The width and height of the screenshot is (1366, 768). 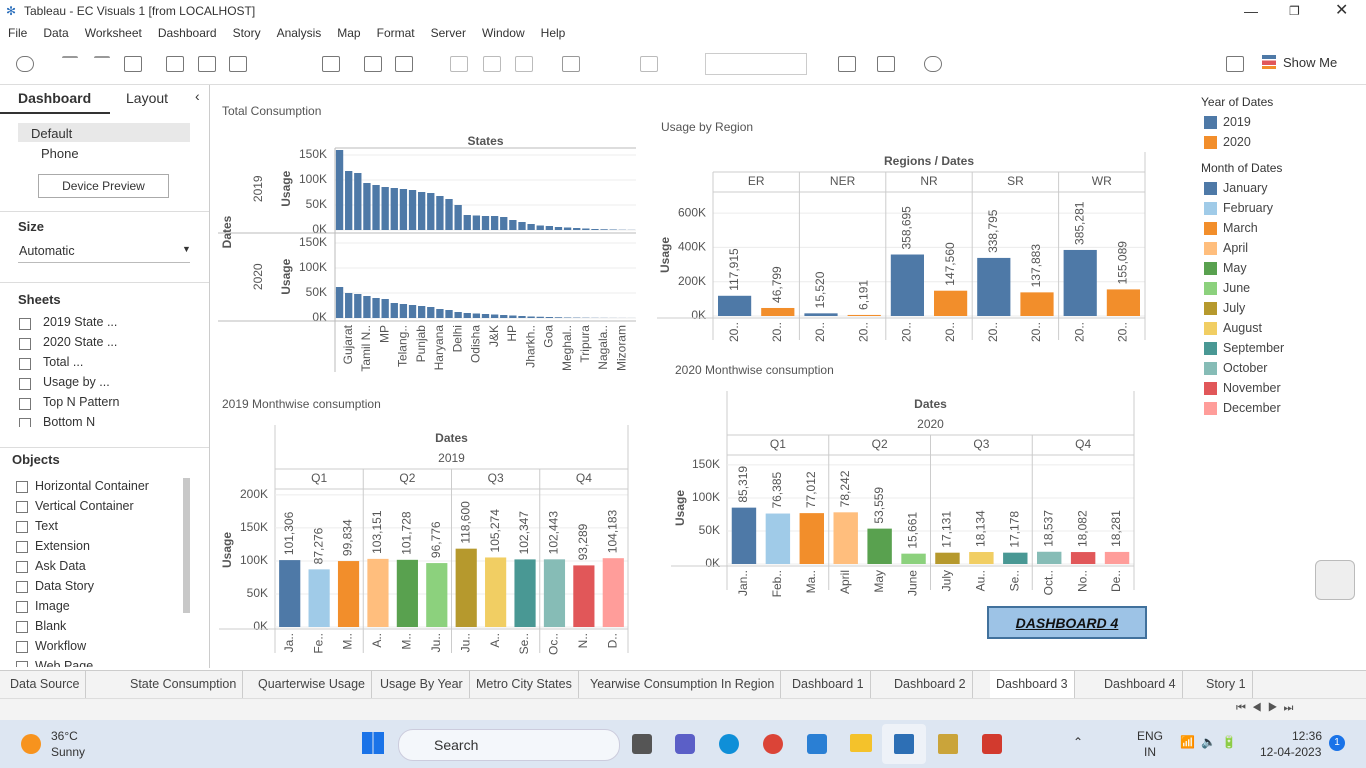 What do you see at coordinates (64, 663) in the screenshot?
I see `object-item: Web Page` at bounding box center [64, 663].